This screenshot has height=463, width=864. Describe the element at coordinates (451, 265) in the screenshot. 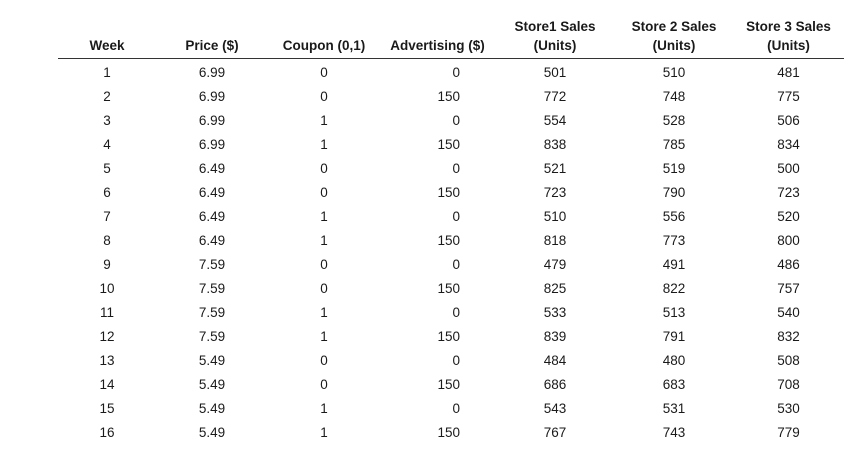

I see `table-row: 9 7.59 0 0 479 491 486` at that location.